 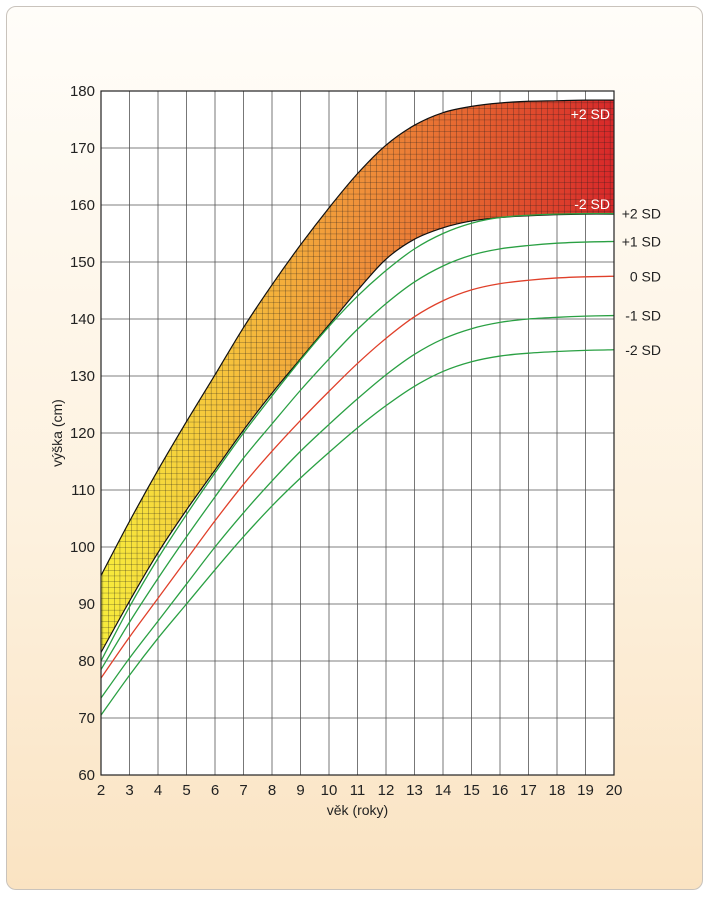 What do you see at coordinates (186, 790) in the screenshot?
I see `x-tick-label: 5` at bounding box center [186, 790].